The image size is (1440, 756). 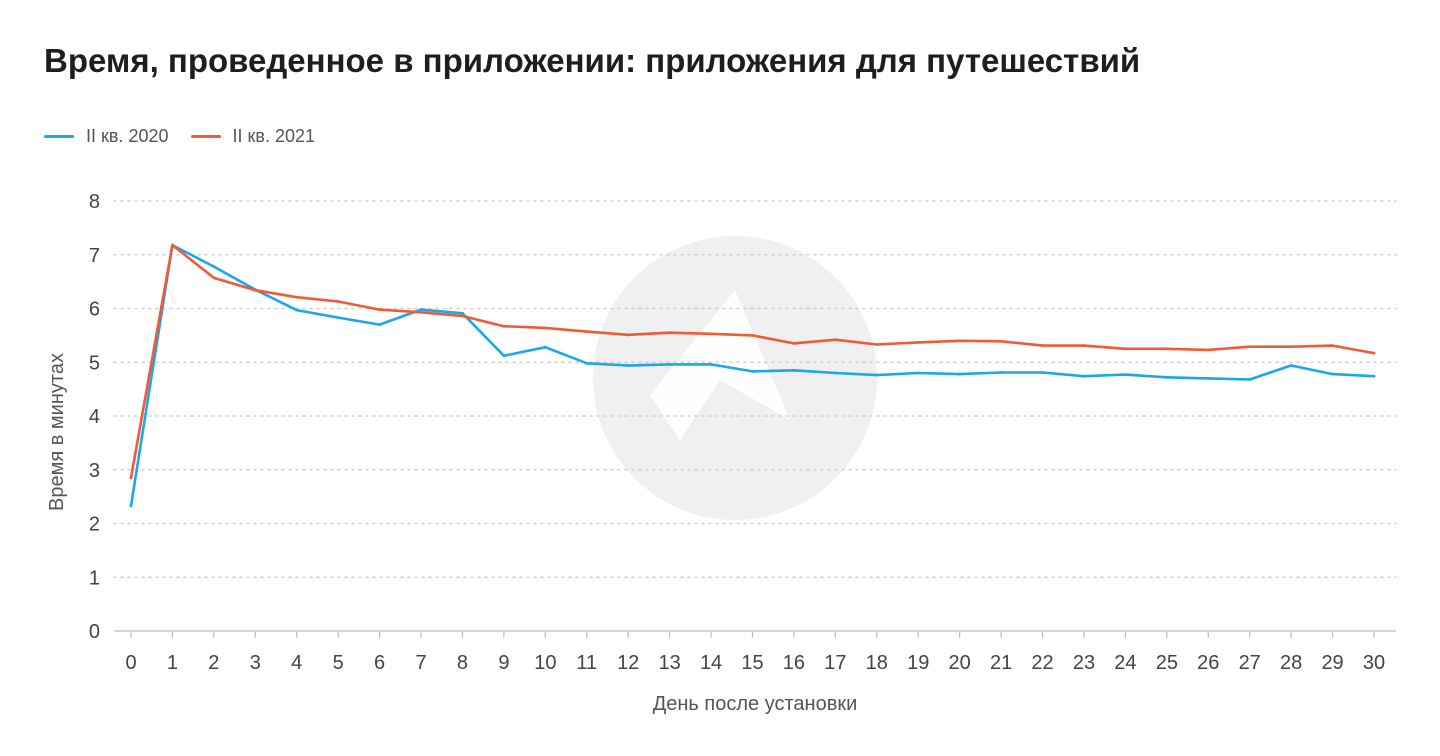 What do you see at coordinates (94, 525) in the screenshot?
I see `y-tick-label: 2` at bounding box center [94, 525].